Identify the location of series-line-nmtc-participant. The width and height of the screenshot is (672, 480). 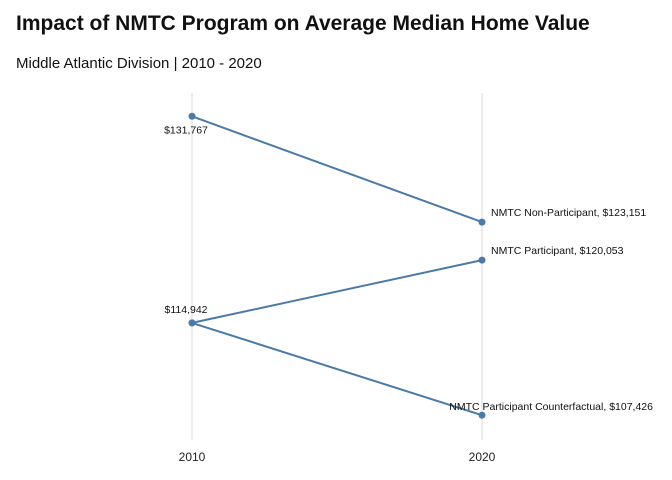
(337, 291).